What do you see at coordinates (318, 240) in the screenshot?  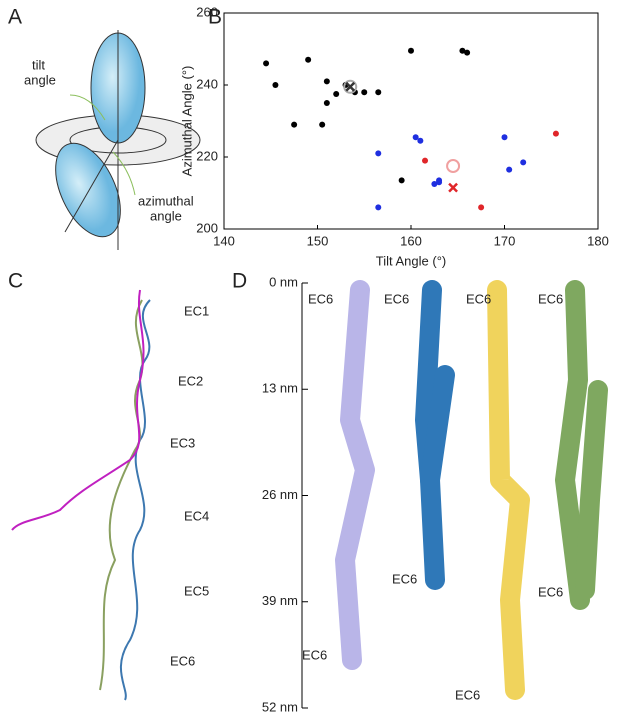 I see `x-tick-label: 150` at bounding box center [318, 240].